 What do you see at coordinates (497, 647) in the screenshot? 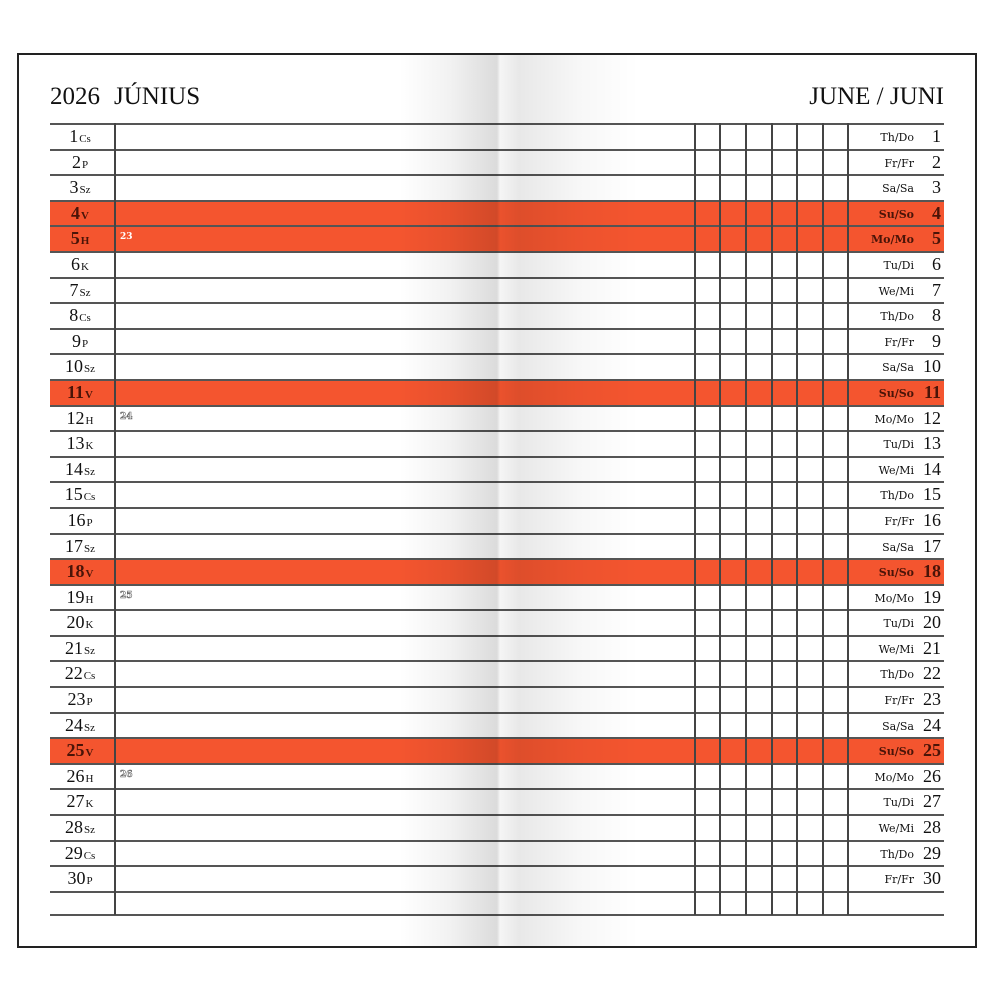
I see `day-row: 21Sz We/Mi 21` at bounding box center [497, 647].